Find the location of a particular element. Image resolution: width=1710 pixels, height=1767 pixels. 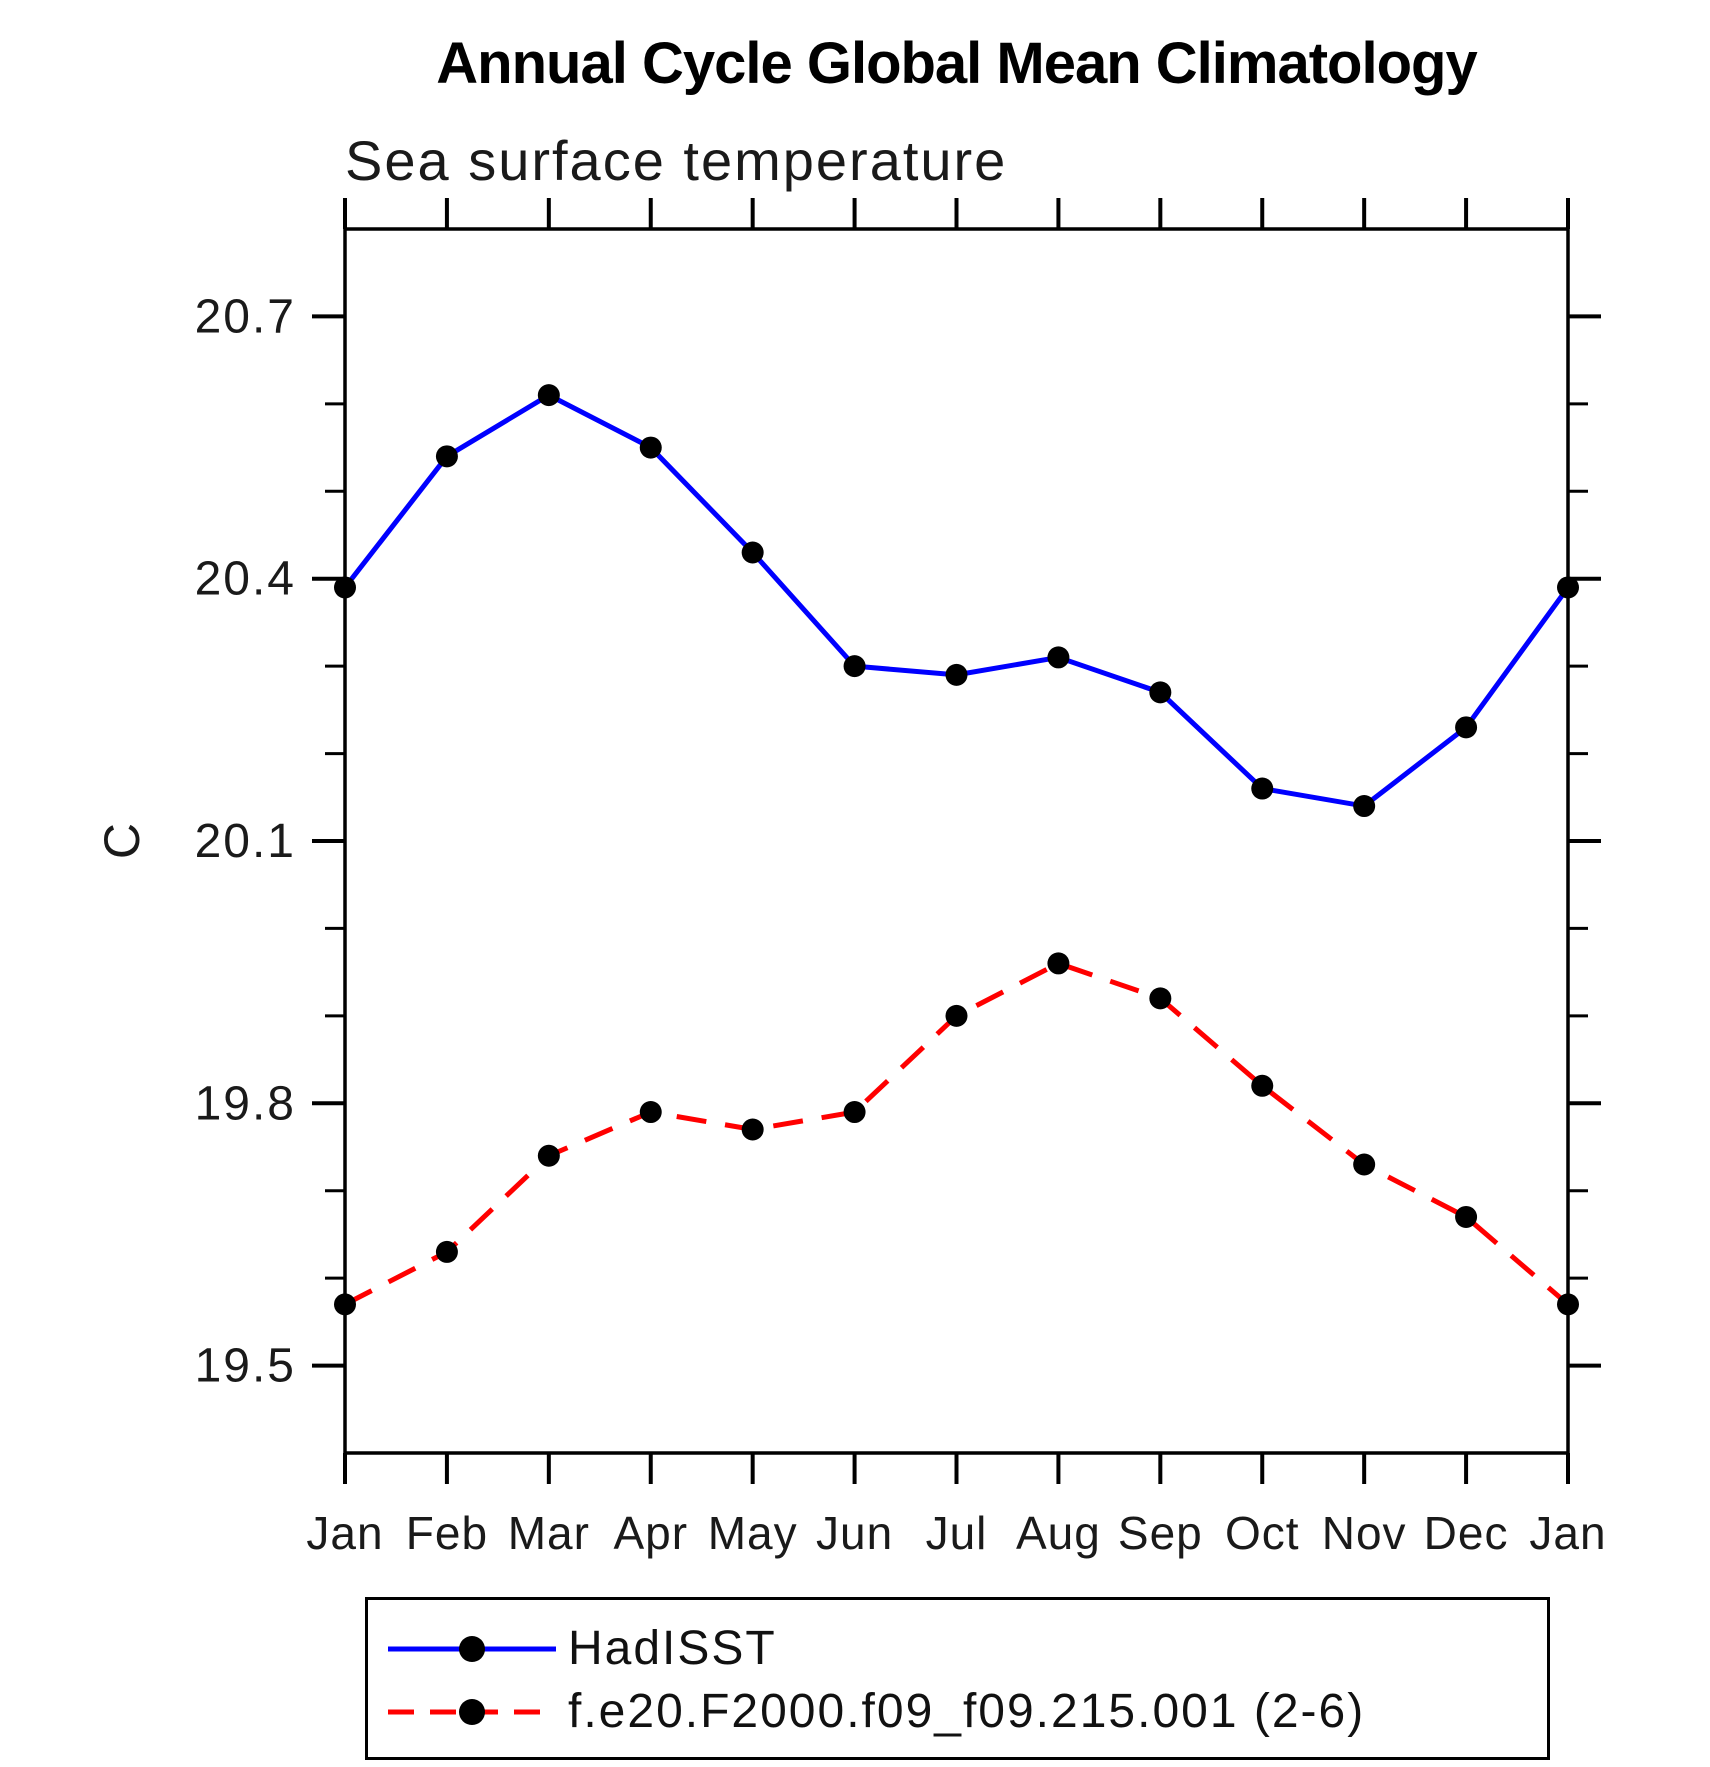

y-tick-label: 20.4 is located at coordinates (245, 579).